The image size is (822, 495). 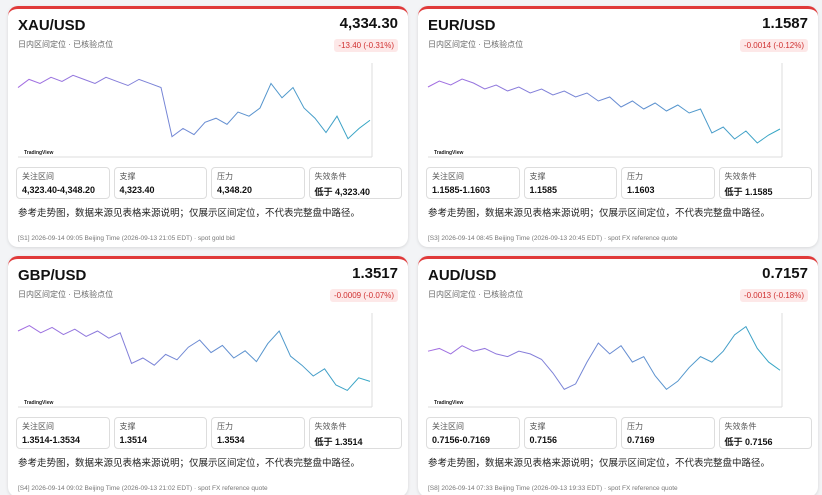 What do you see at coordinates (231, 440) in the screenshot?
I see `level-value: 1.3534` at bounding box center [231, 440].